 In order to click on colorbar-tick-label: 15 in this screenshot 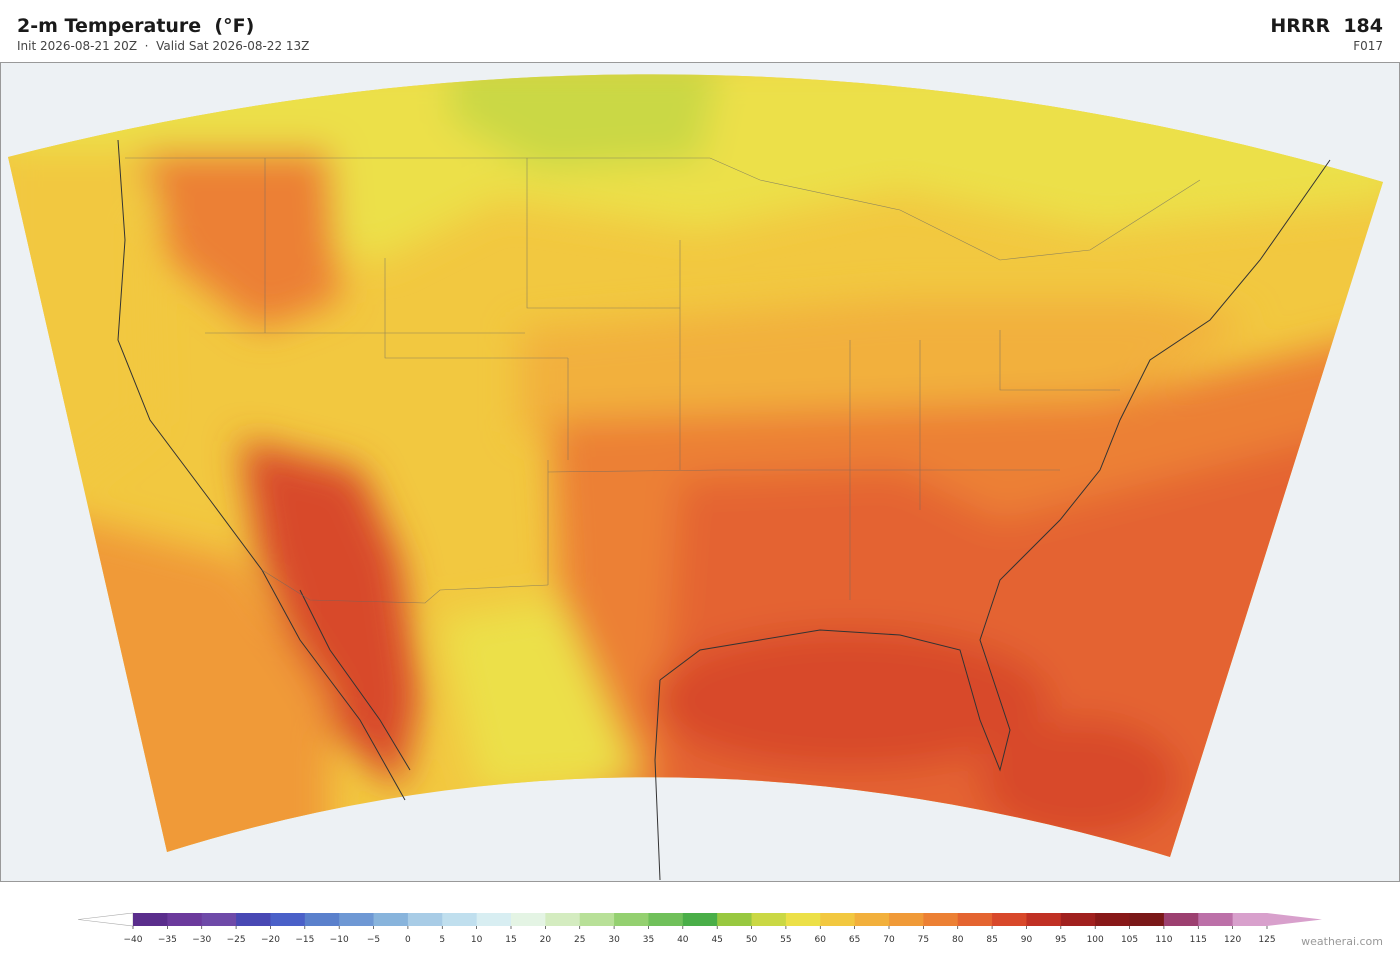, I will do `click(510, 940)`.